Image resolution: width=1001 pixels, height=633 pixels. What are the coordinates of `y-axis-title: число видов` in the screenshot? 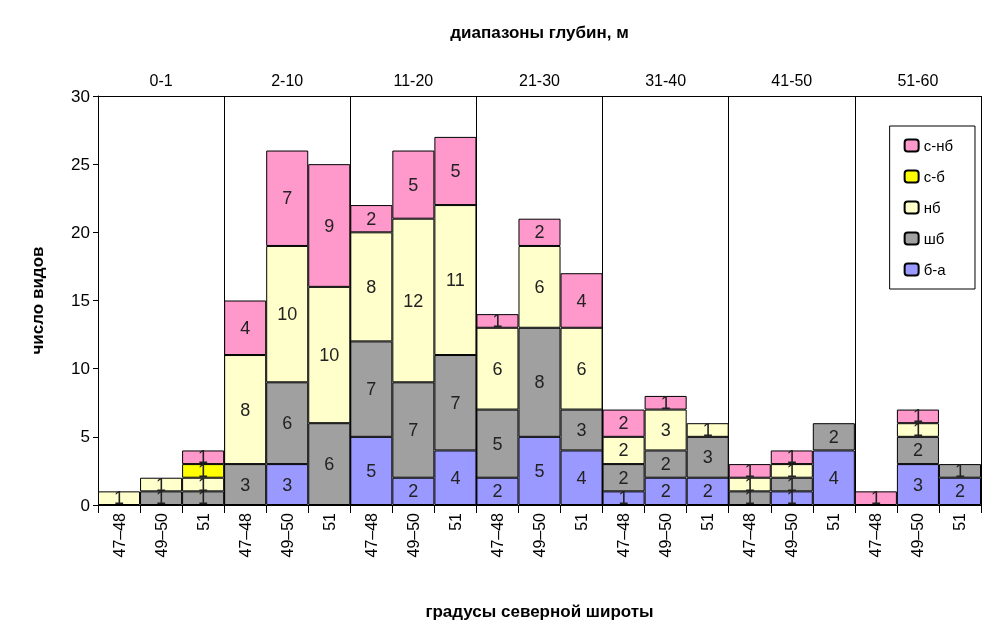 It's located at (37, 300).